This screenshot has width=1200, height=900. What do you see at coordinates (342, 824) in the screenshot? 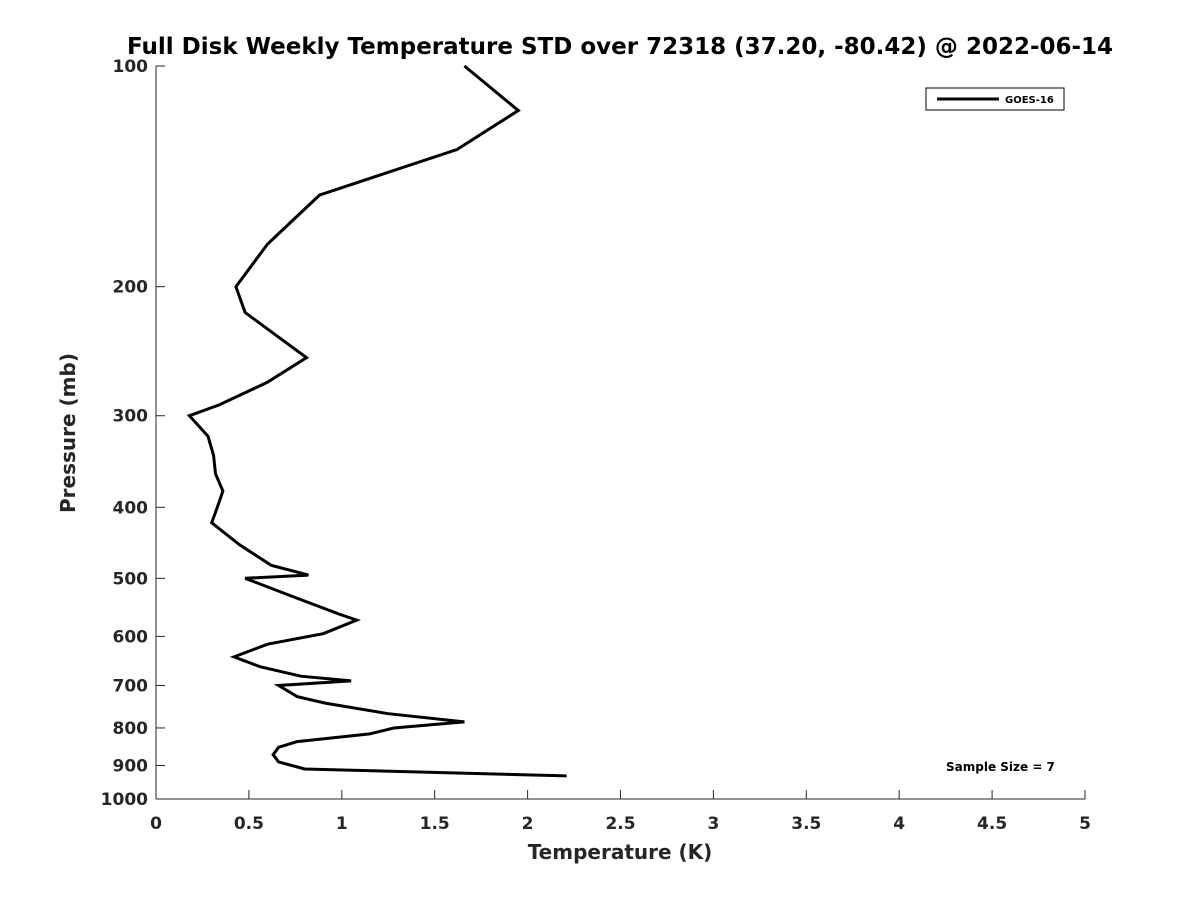
I see `x-tick-label: 1` at bounding box center [342, 824].